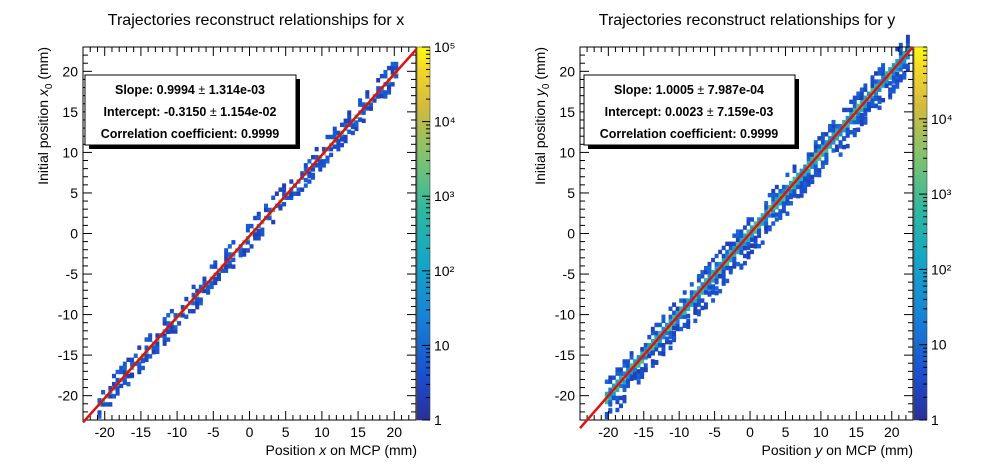 Image resolution: width=997 pixels, height=476 pixels. I want to click on x-tick-label: -15, so click(644, 432).